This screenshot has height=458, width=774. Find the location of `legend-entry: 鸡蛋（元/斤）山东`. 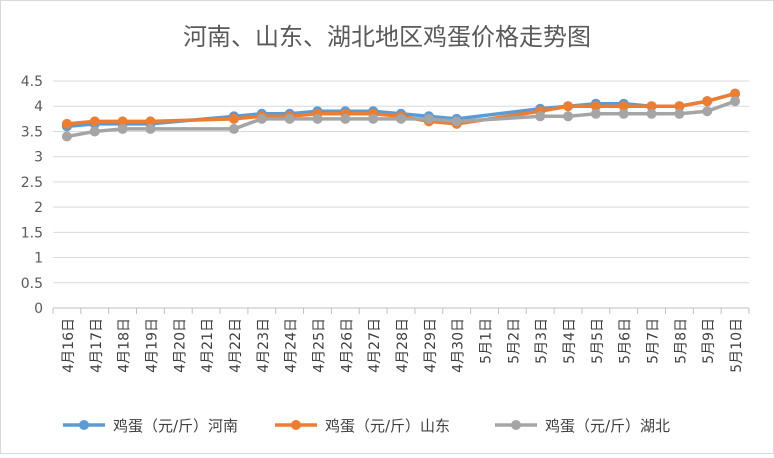

legend-entry: 鸡蛋（元/斤）山东 is located at coordinates (362, 426).